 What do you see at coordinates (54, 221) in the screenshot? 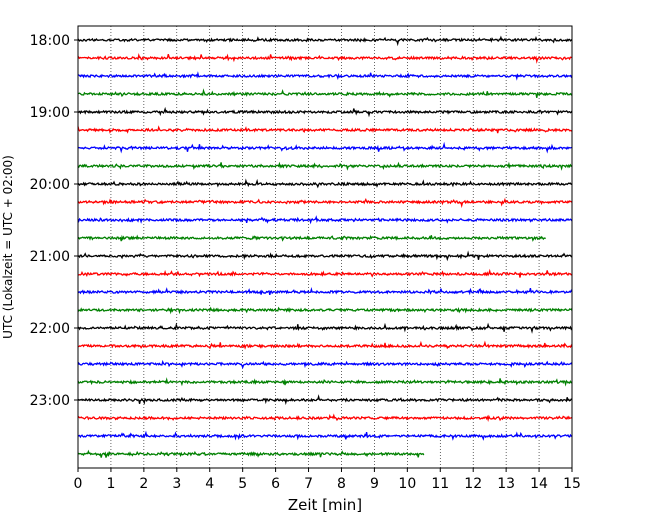
I see `y-axis-ticks: 18:00 19:00 20:00 21:00 22:00 23:00` at bounding box center [54, 221].